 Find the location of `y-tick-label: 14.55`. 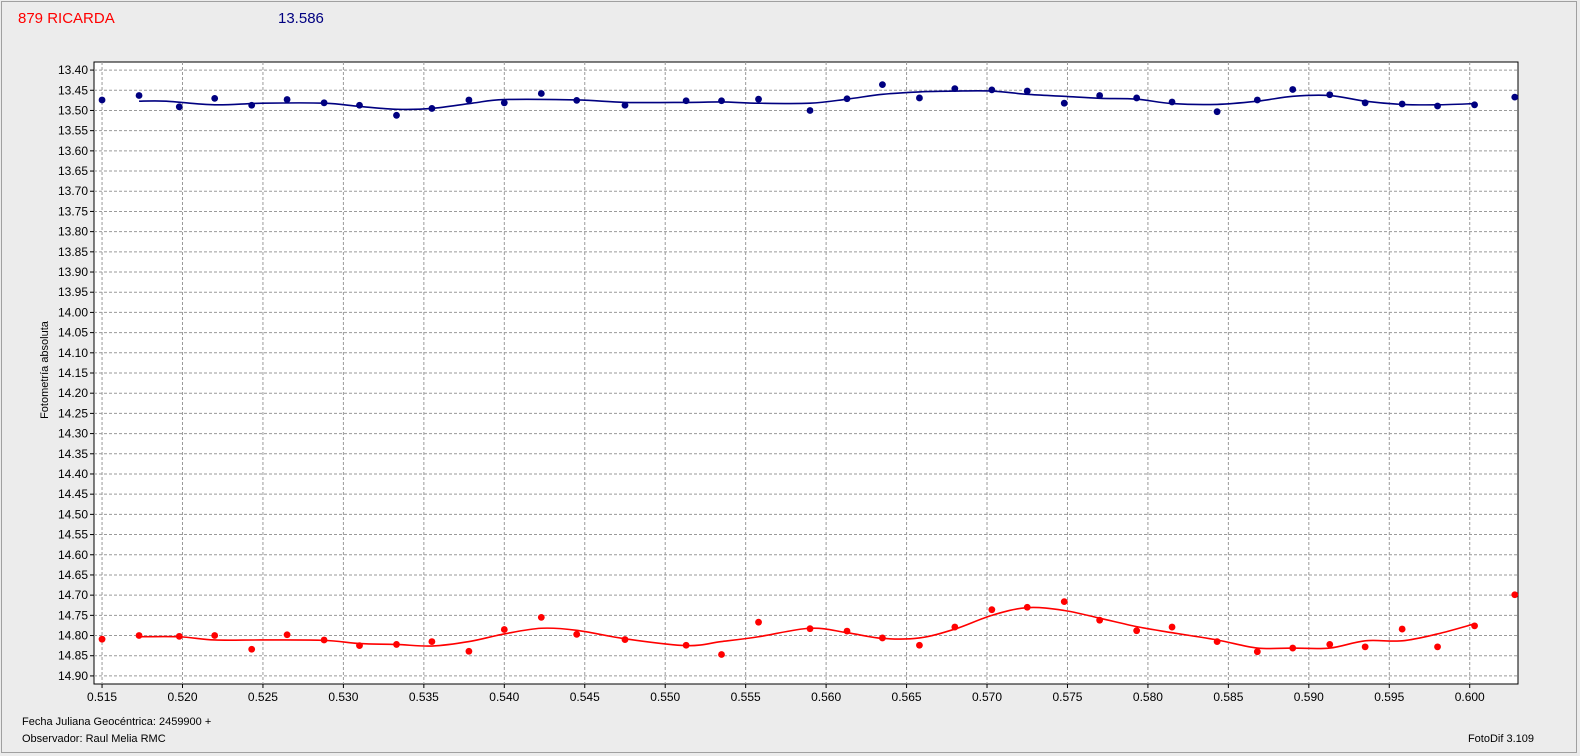

y-tick-label: 14.55 is located at coordinates (73, 535).